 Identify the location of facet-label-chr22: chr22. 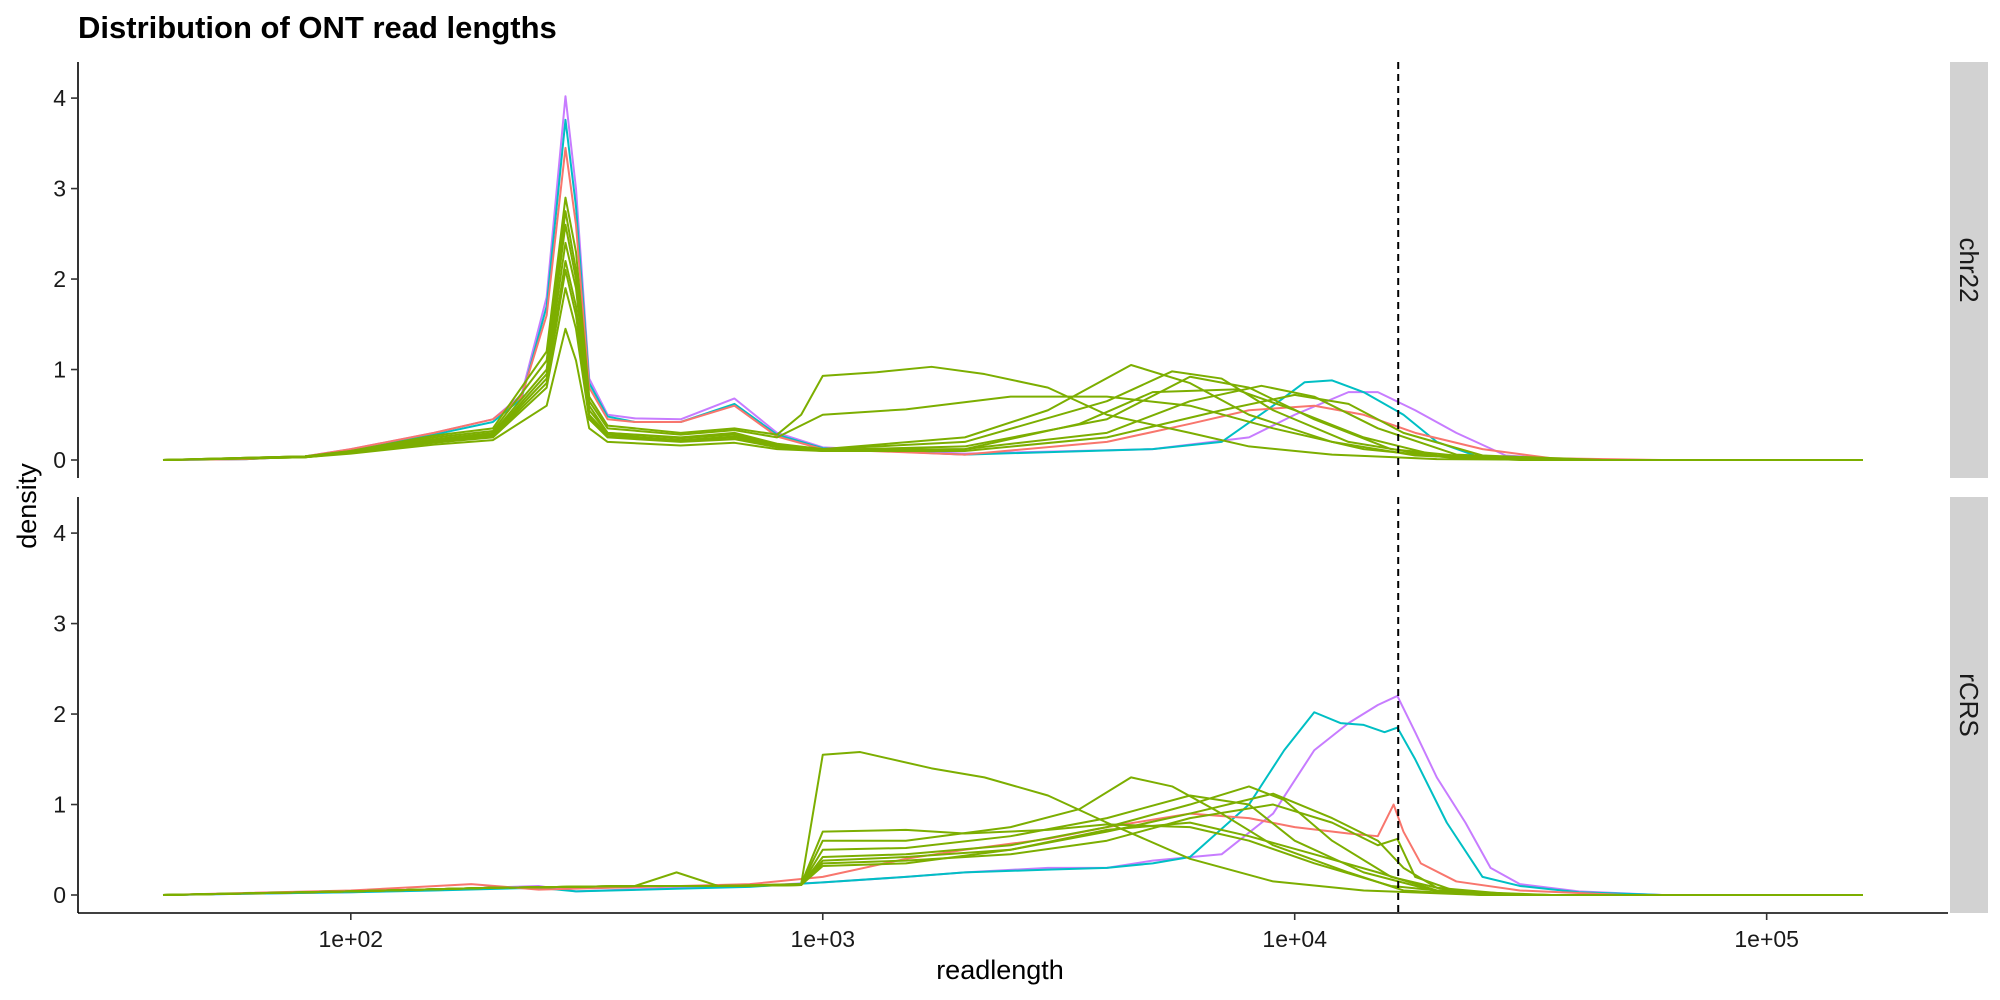
(1969, 269).